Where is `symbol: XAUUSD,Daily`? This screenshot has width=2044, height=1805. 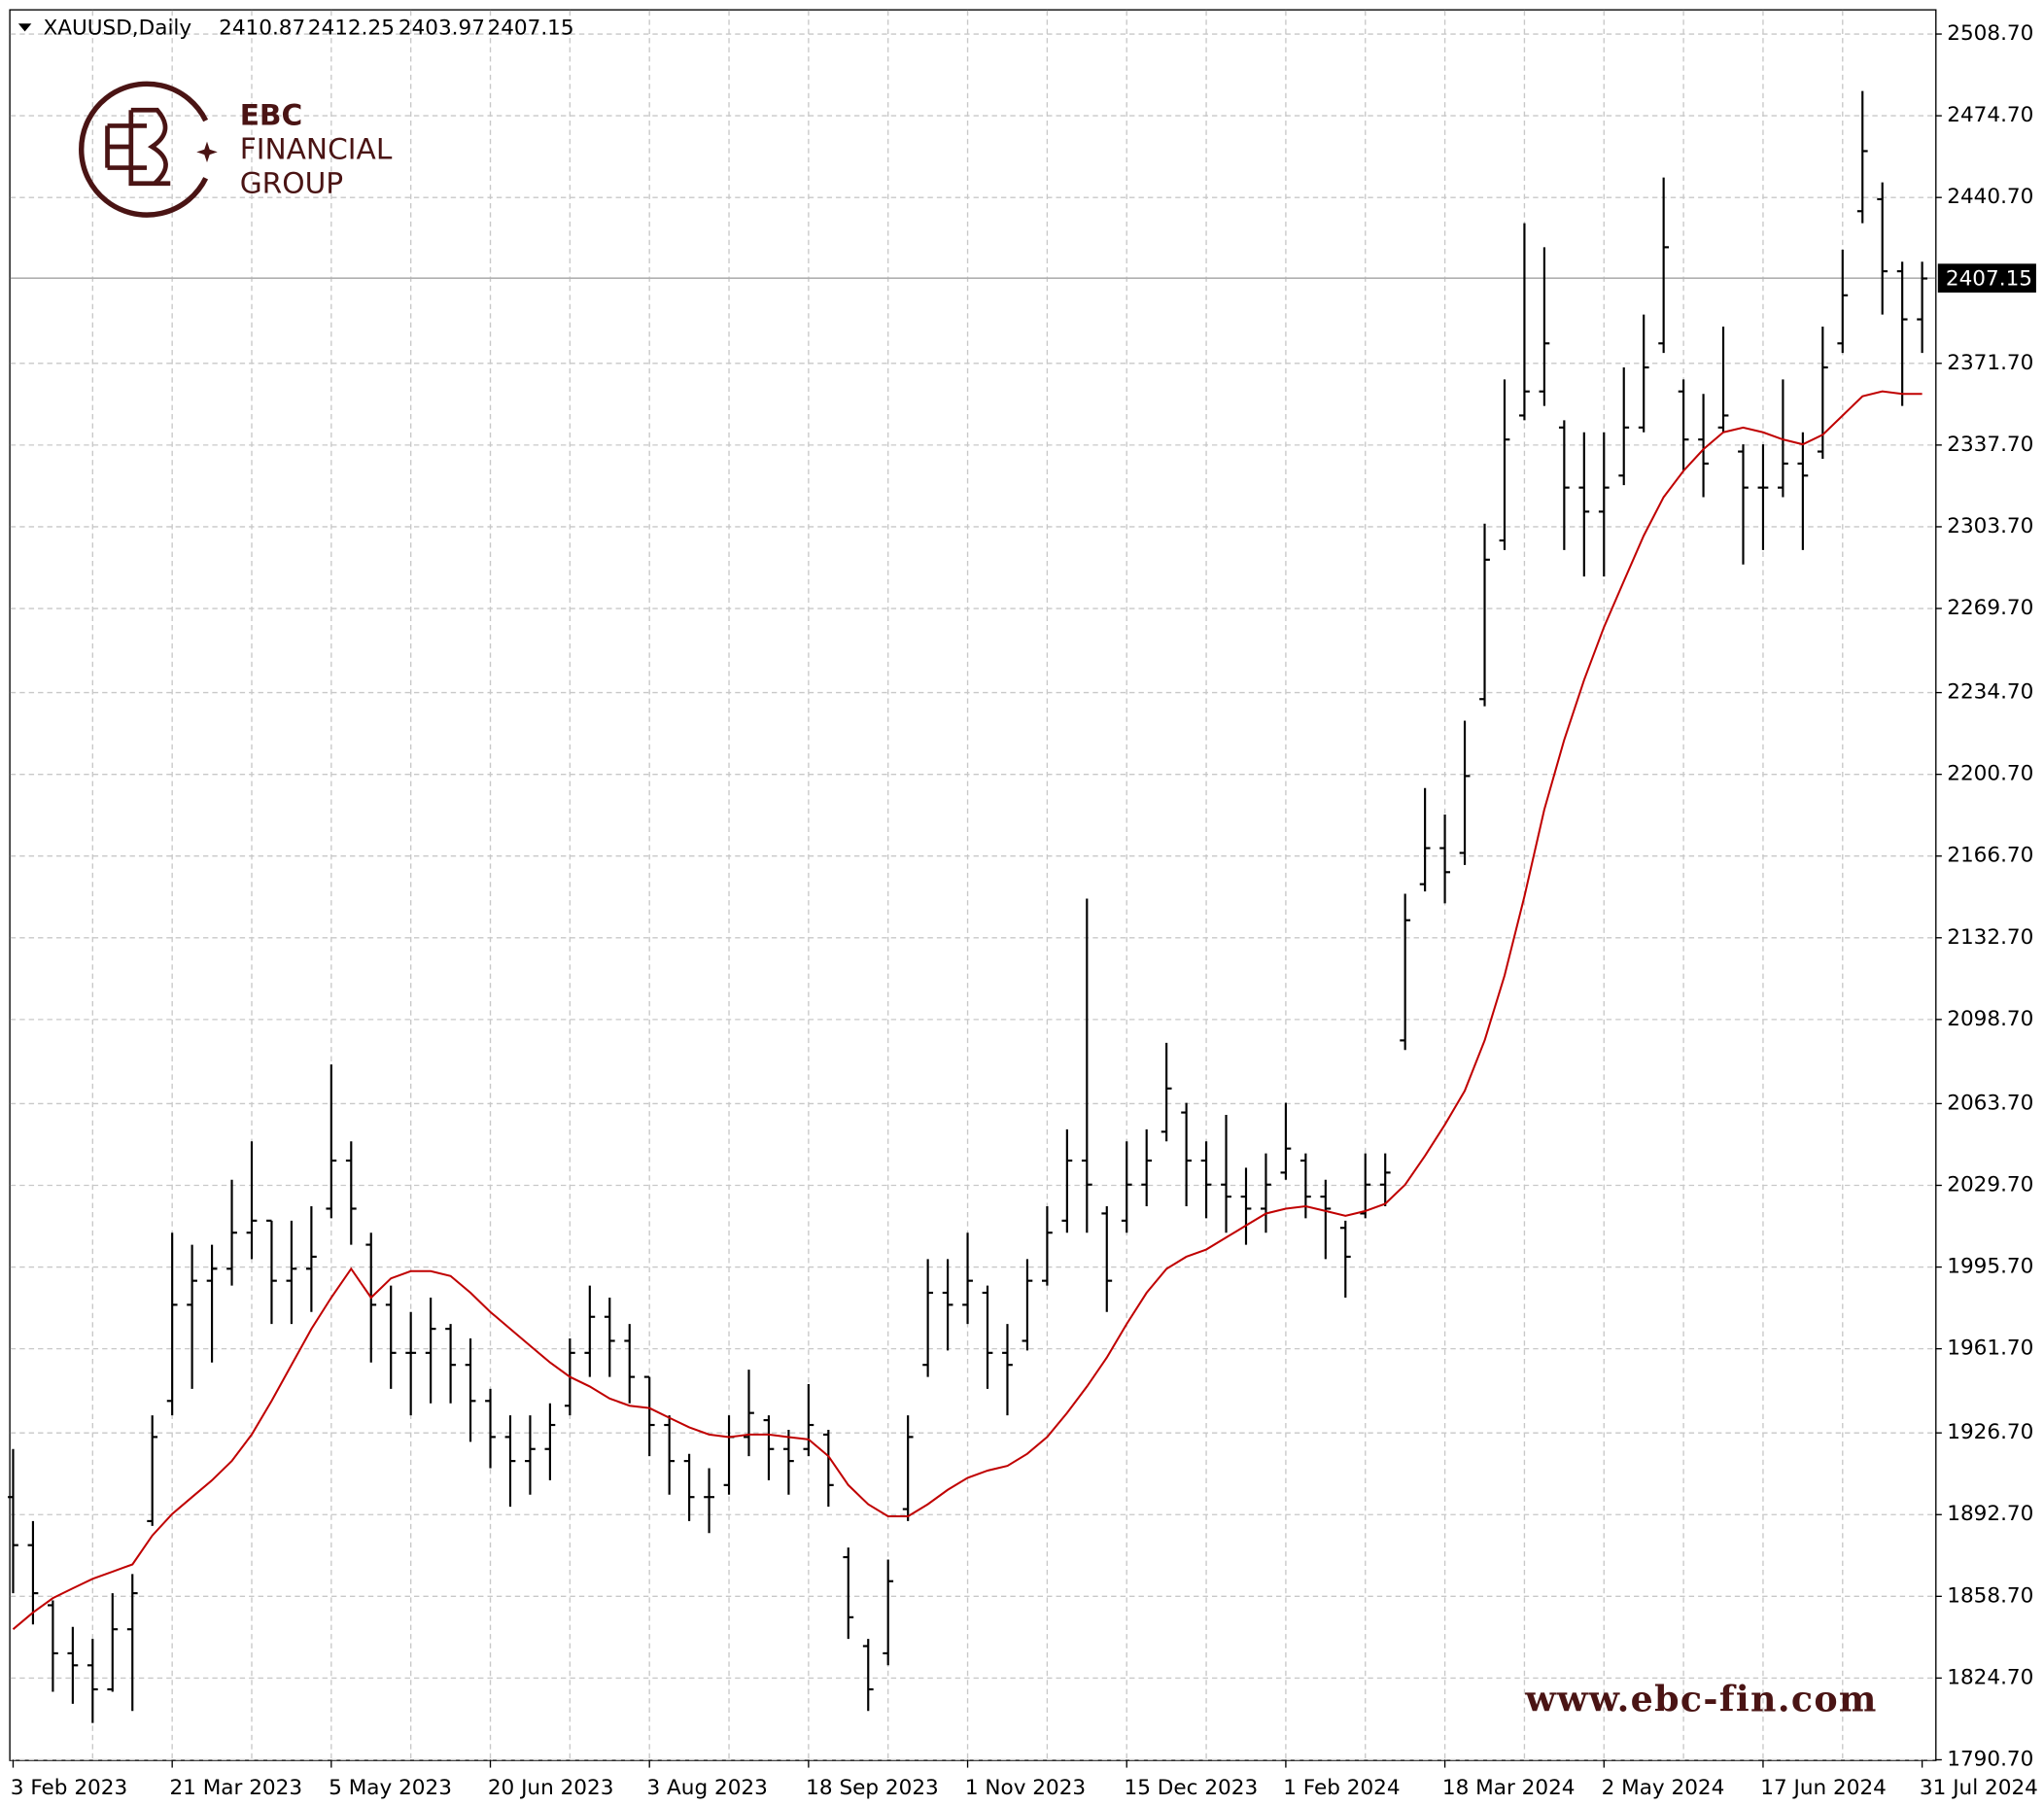
symbol: XAUUSD,Daily is located at coordinates (117, 29).